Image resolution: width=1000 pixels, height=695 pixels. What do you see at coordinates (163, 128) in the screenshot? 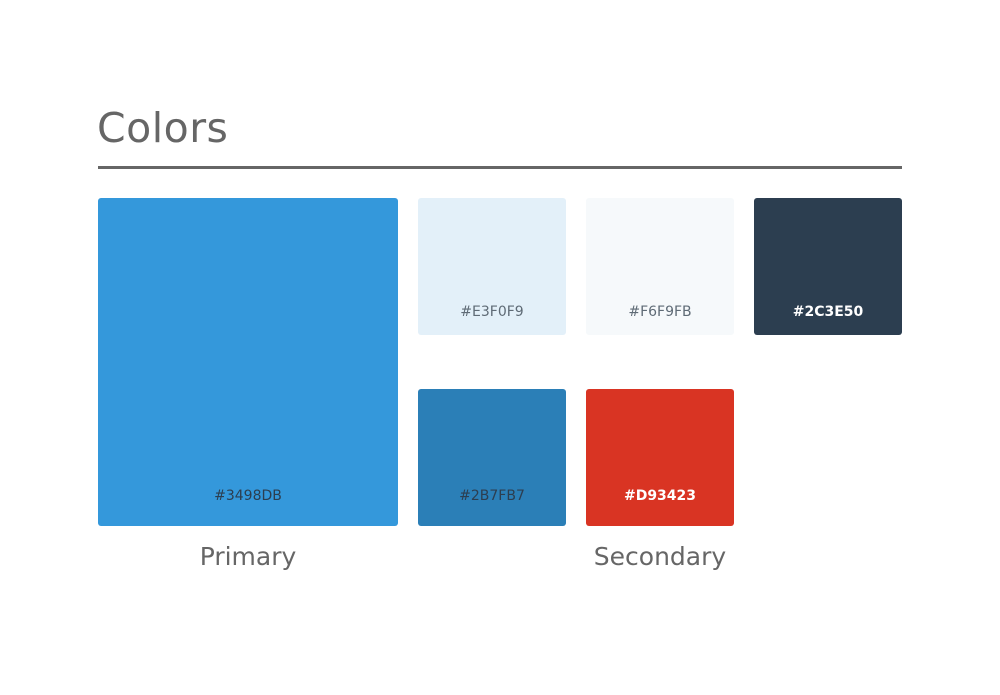
I see `page-title: Colors` at bounding box center [163, 128].